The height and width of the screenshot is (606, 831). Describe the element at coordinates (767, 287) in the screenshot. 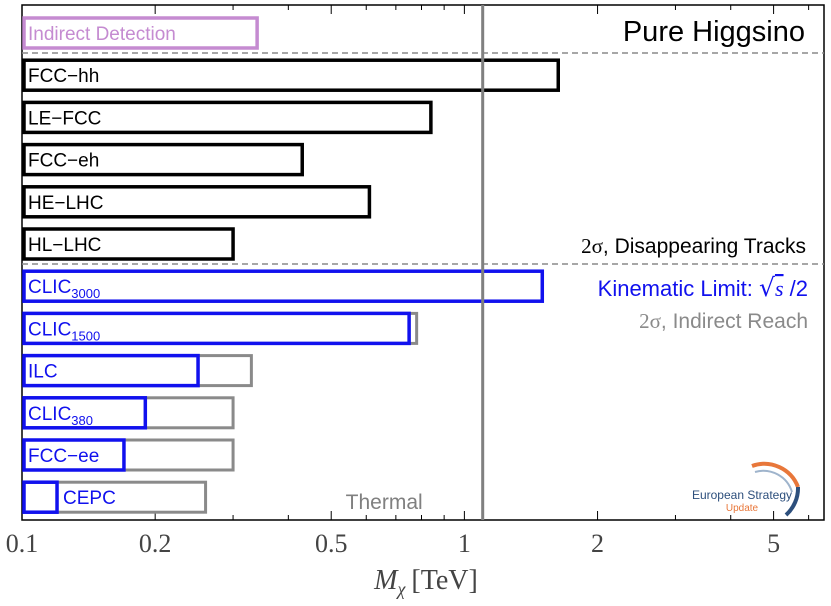

I see `legend-kinematic-root: √` at that location.